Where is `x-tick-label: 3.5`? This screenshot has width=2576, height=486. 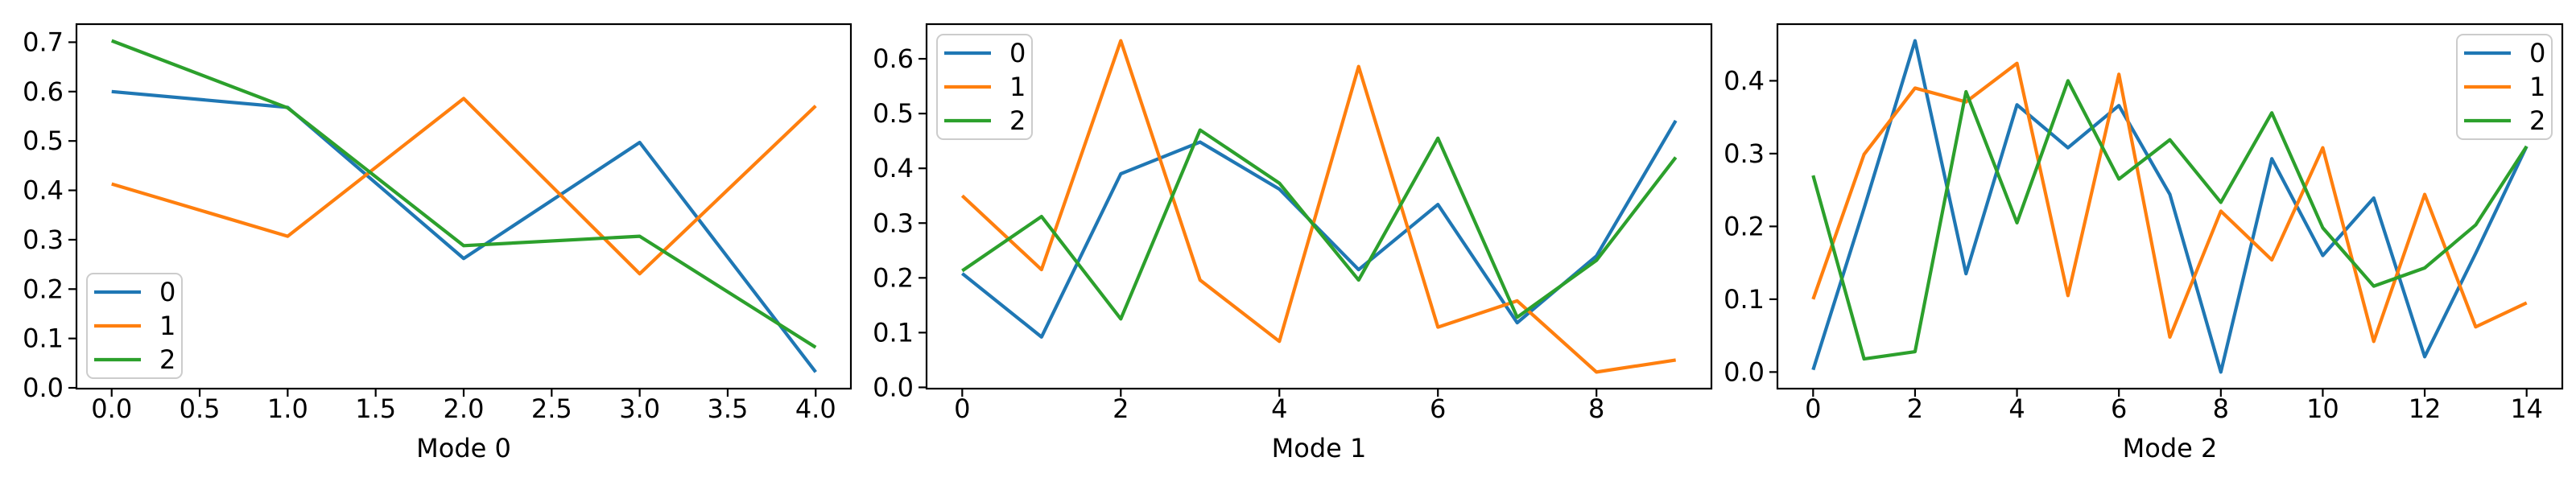
x-tick-label: 3.5 is located at coordinates (728, 408).